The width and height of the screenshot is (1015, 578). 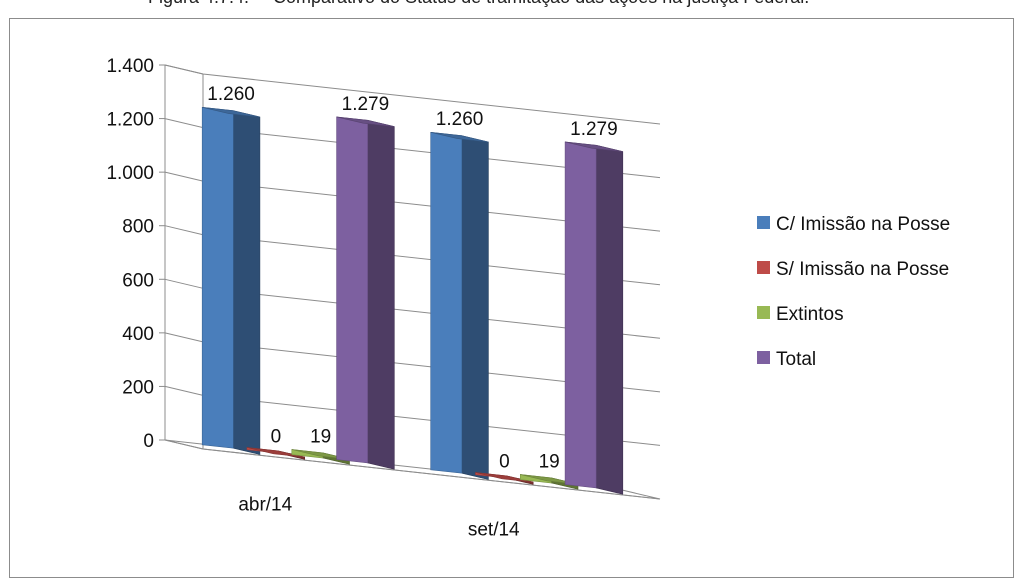 What do you see at coordinates (130, 173) in the screenshot?
I see `y-tick-label: 1.000` at bounding box center [130, 173].